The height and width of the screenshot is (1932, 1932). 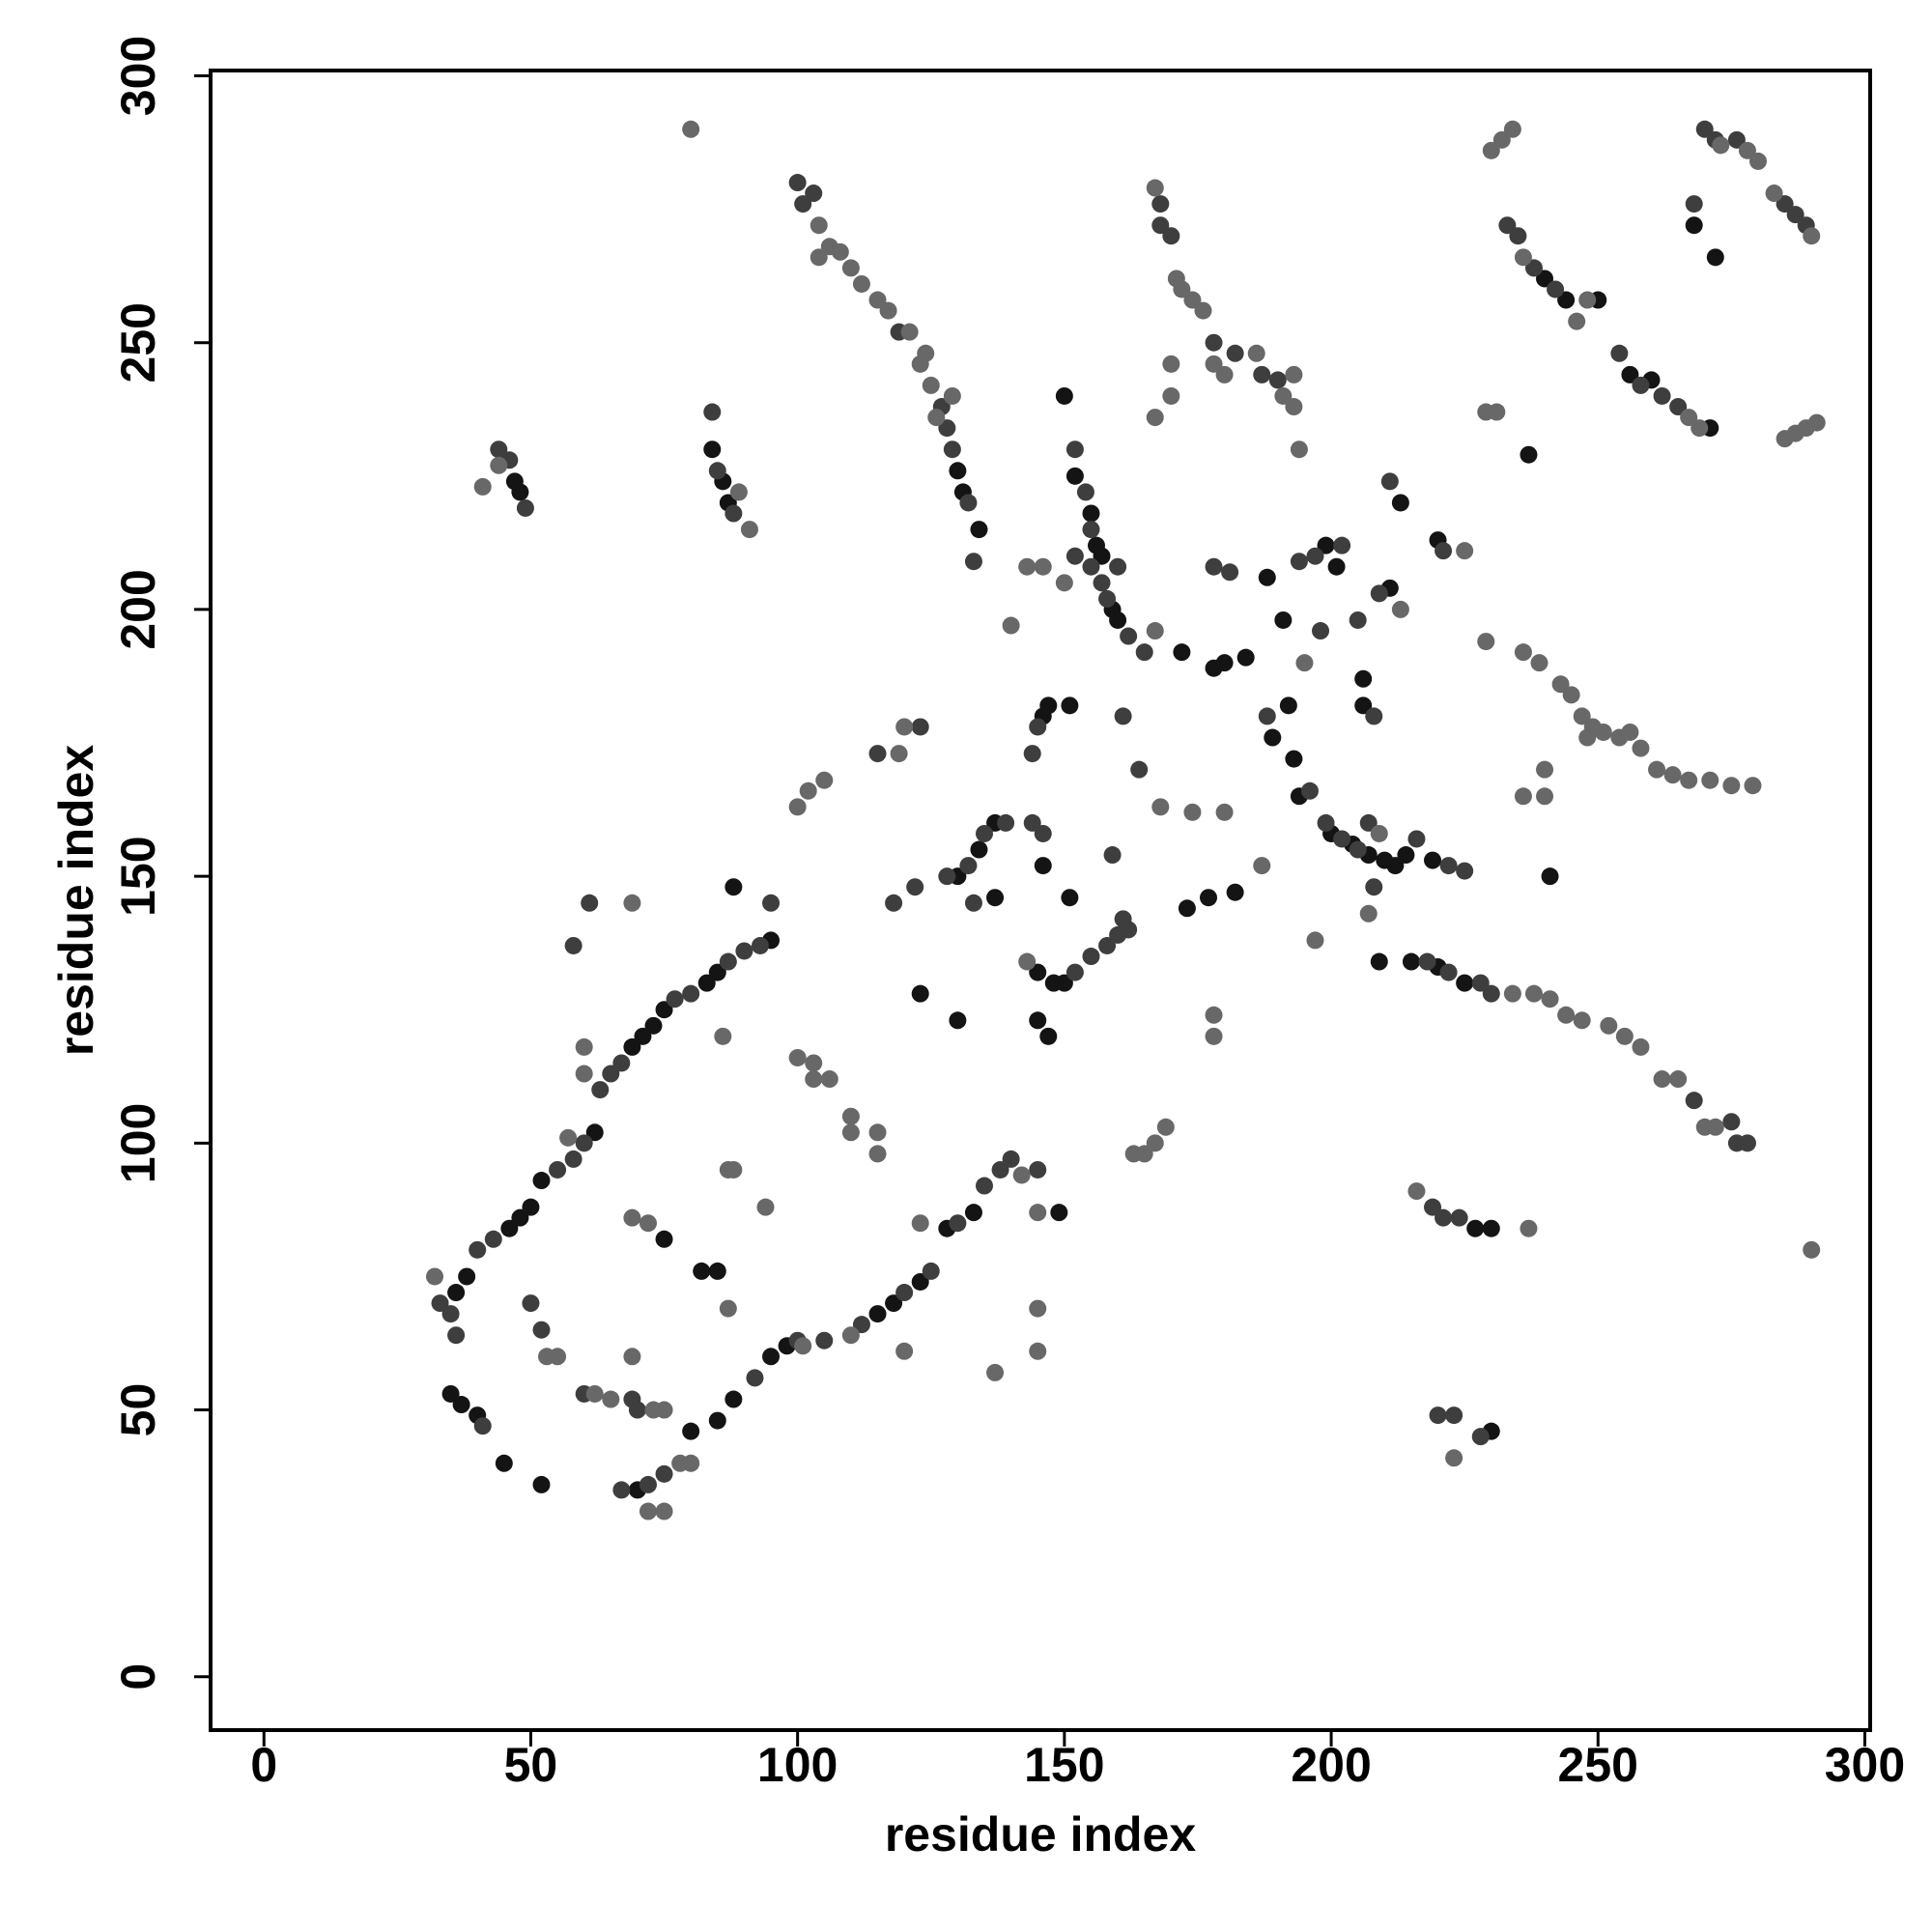 I want to click on x-tick-label: 300, so click(x=1865, y=1765).